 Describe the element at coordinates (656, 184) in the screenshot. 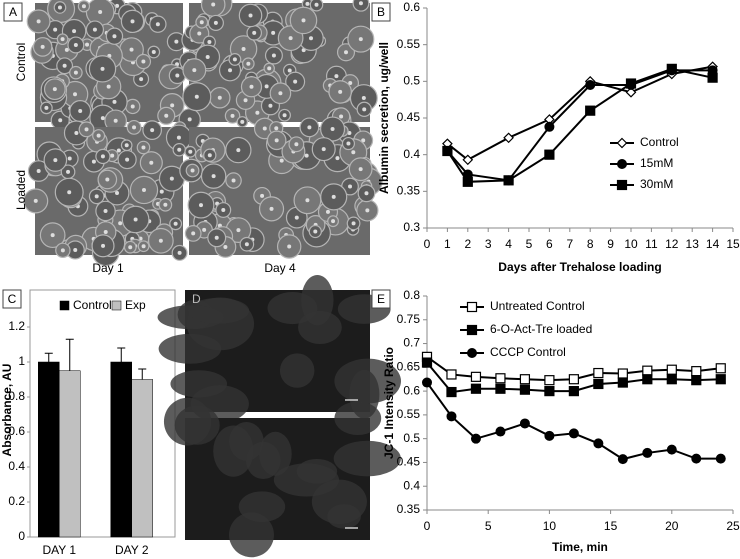

I see `legend-label: 30mM` at that location.